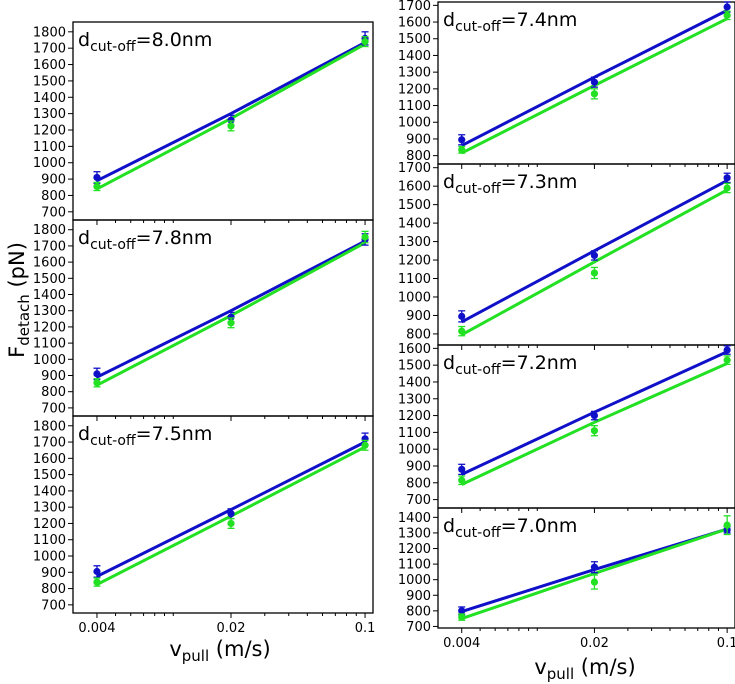 This screenshot has width=735, height=684. What do you see at coordinates (17, 268) in the screenshot?
I see `y-axis-title-unit: (pN)` at bounding box center [17, 268].